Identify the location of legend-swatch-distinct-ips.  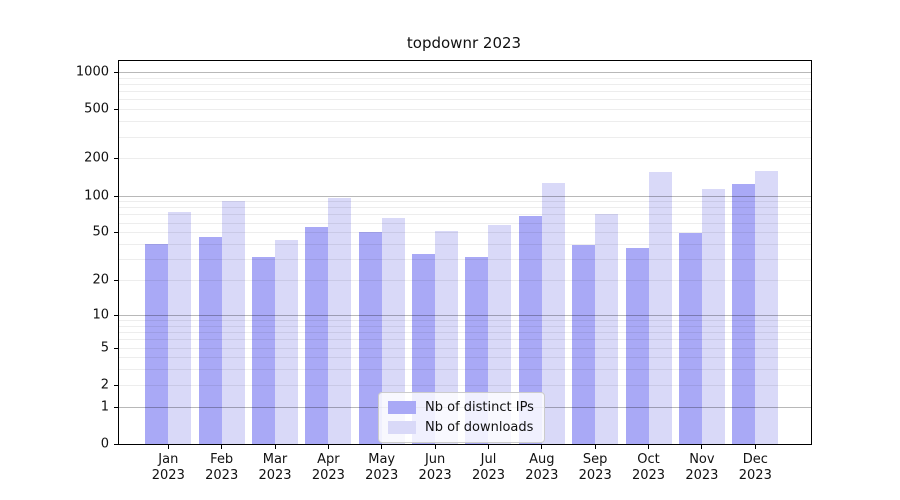
(402, 407).